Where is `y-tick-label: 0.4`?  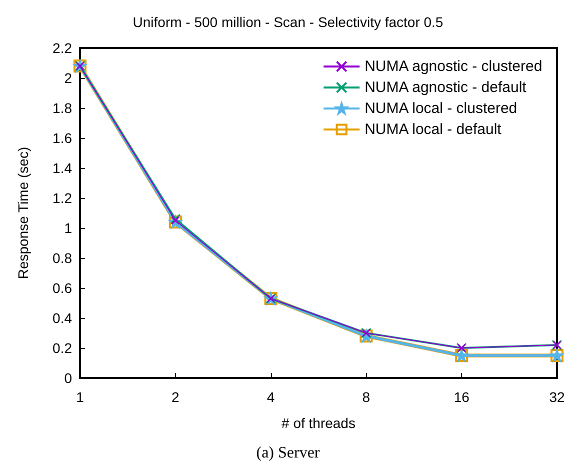
y-tick-label: 0.4 is located at coordinates (62, 318).